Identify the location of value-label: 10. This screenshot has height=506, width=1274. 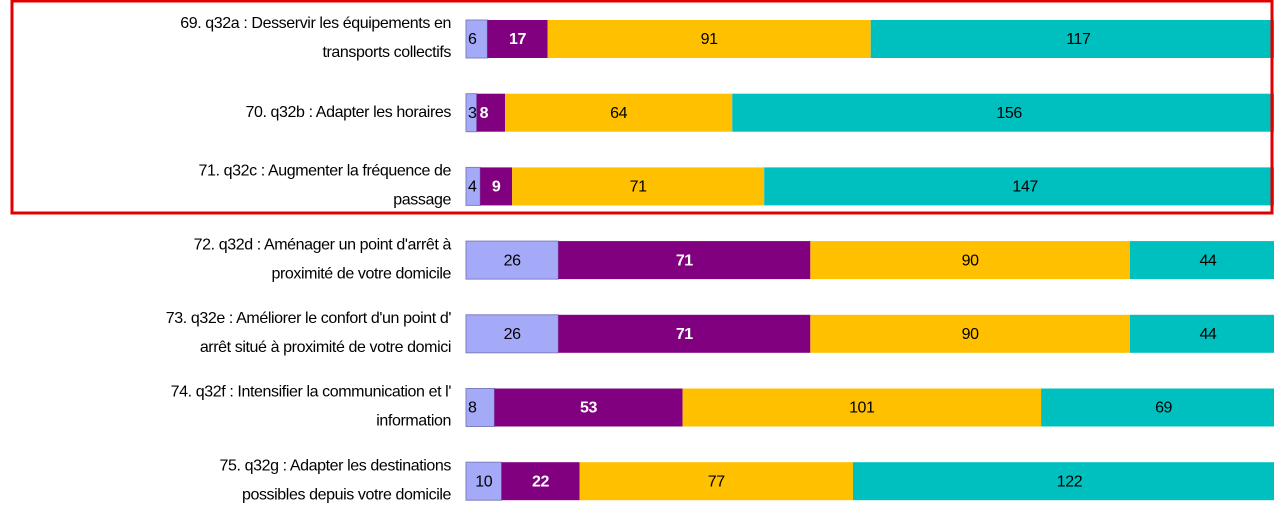
(483, 481).